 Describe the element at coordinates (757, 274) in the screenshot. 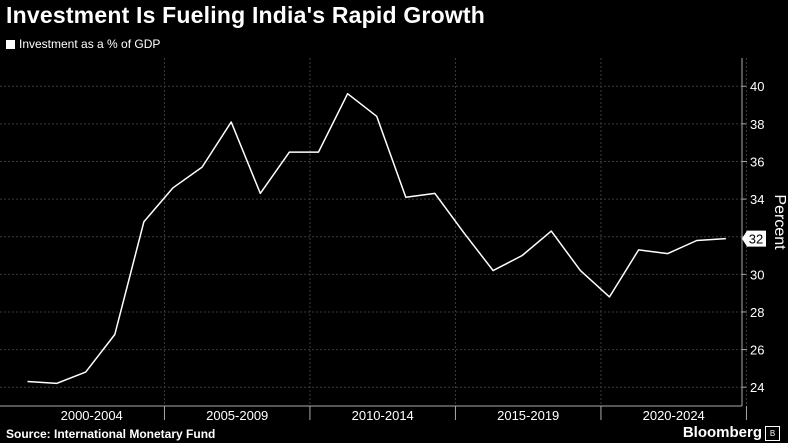

I see `y-tick-label: 30` at that location.